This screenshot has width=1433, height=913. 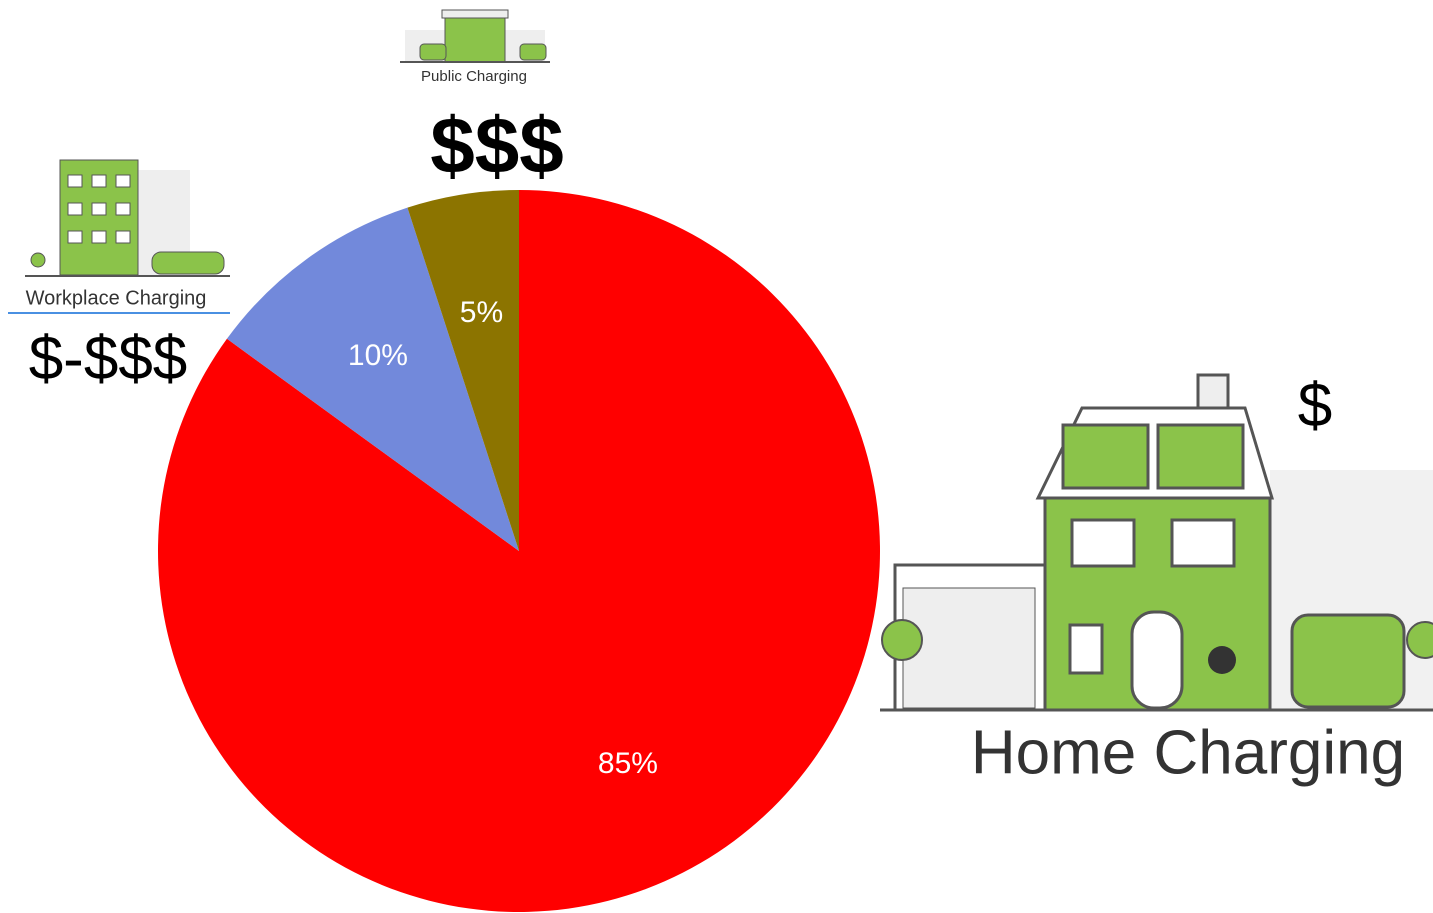 I want to click on workplace-charging-icon, so click(x=127, y=218).